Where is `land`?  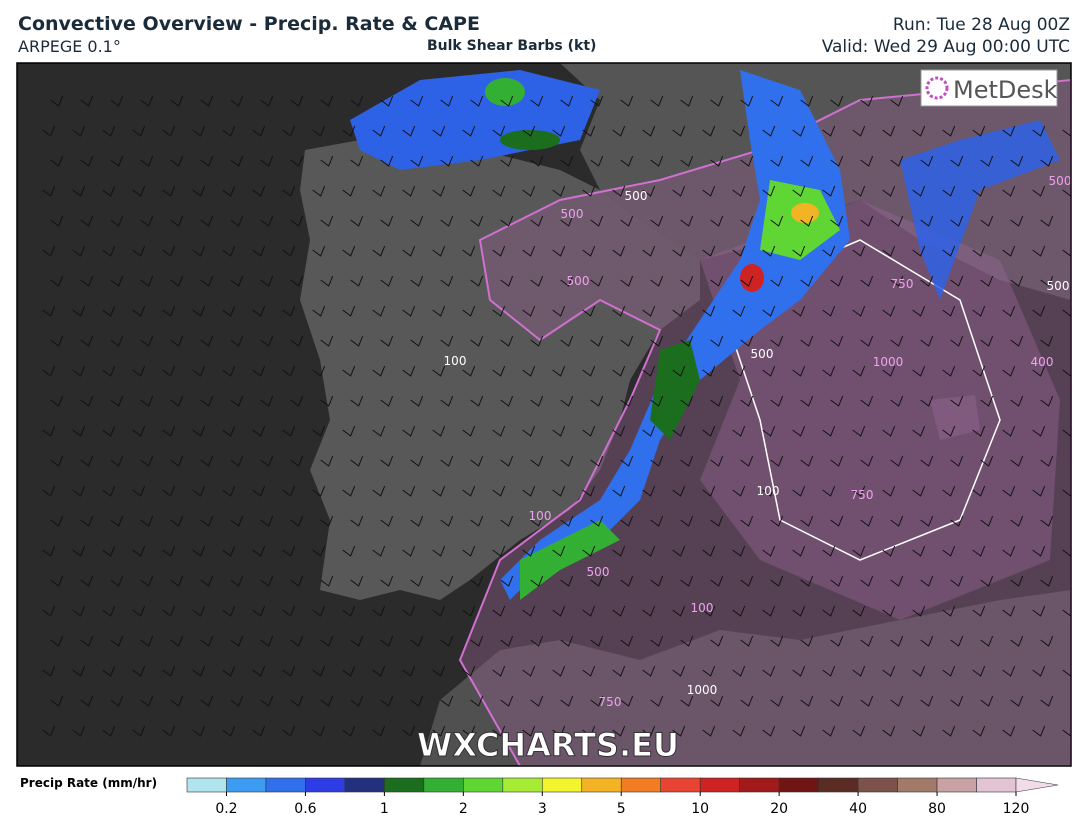
land is located at coordinates (745, 678).